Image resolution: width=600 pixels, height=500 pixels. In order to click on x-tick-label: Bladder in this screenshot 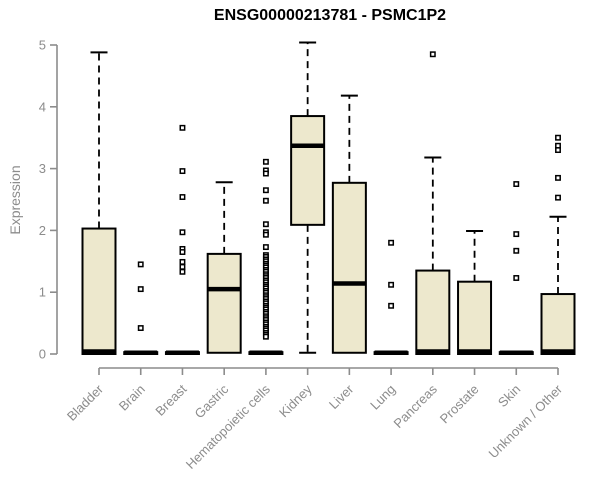, I will do `click(85, 402)`.